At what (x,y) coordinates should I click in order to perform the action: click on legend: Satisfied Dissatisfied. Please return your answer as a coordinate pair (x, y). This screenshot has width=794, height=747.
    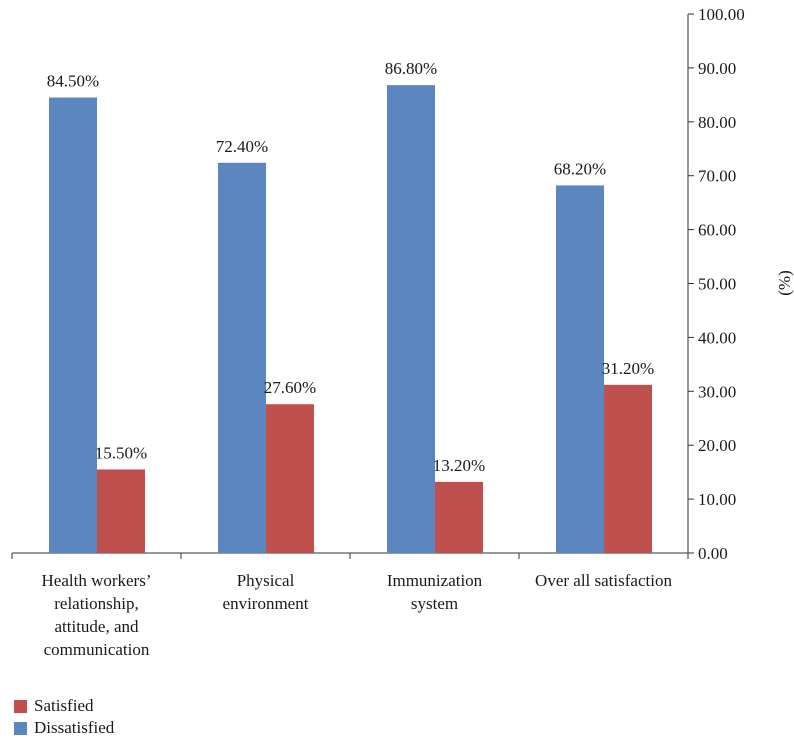
    Looking at the image, I should click on (64, 717).